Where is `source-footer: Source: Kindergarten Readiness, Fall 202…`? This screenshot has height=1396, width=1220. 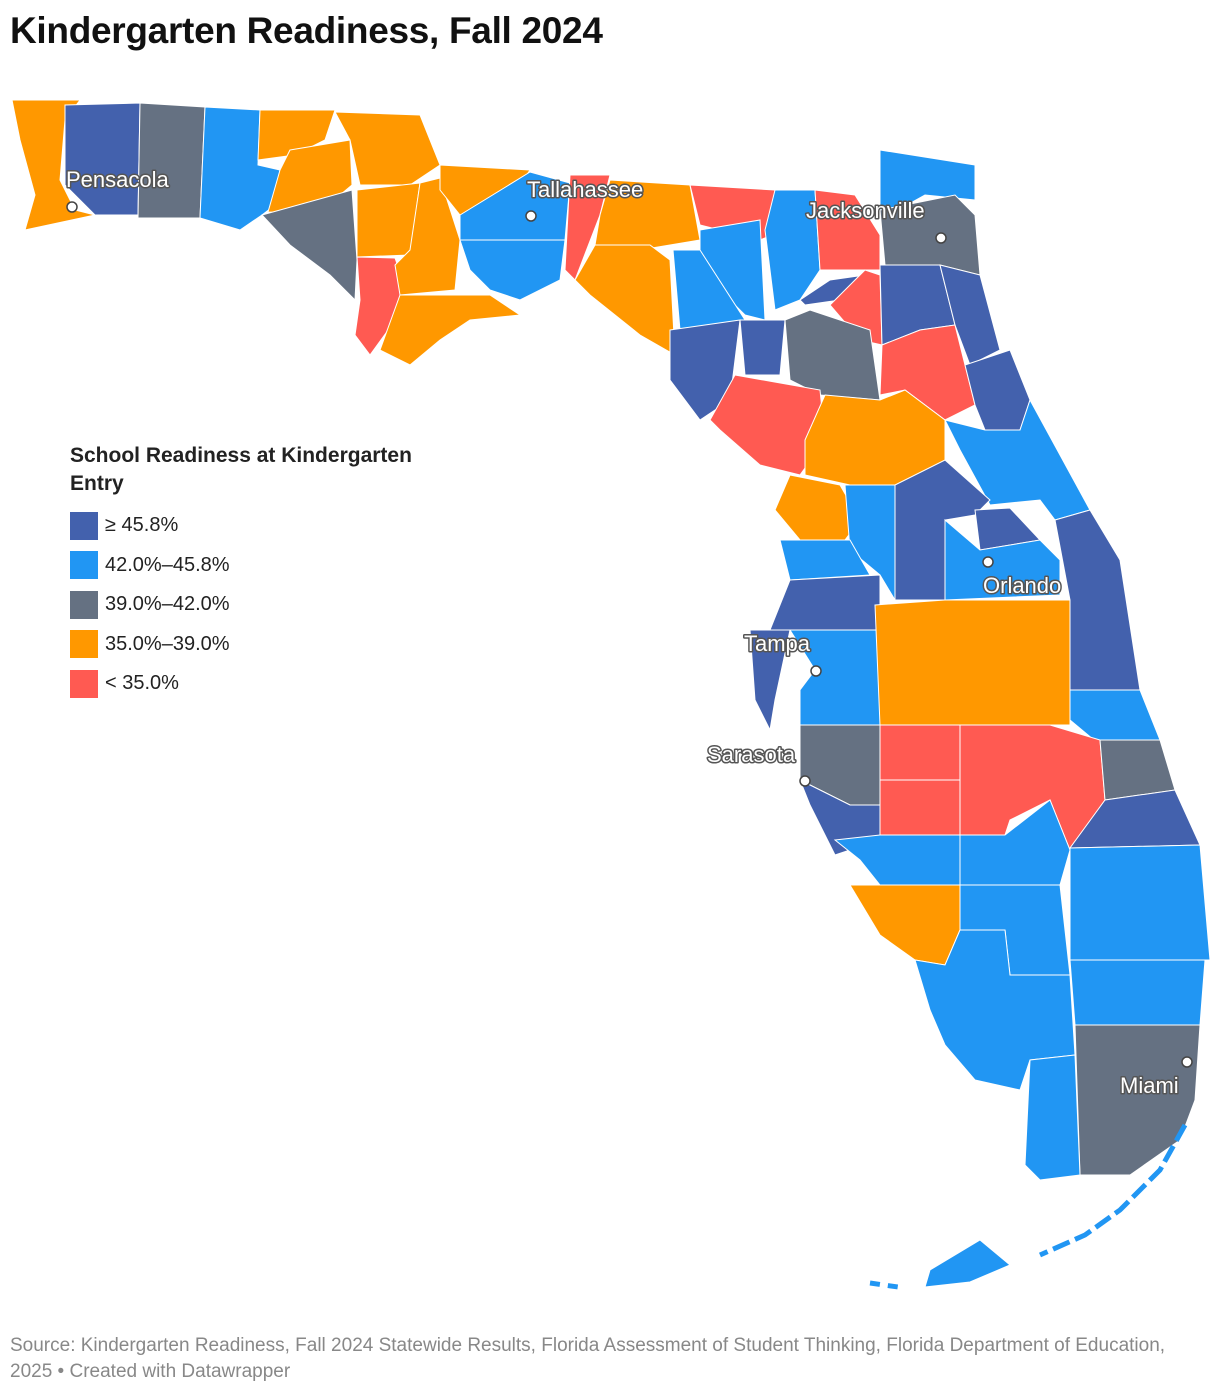
source-footer: Source: Kindergarten Readiness, Fall 202… is located at coordinates (588, 1358).